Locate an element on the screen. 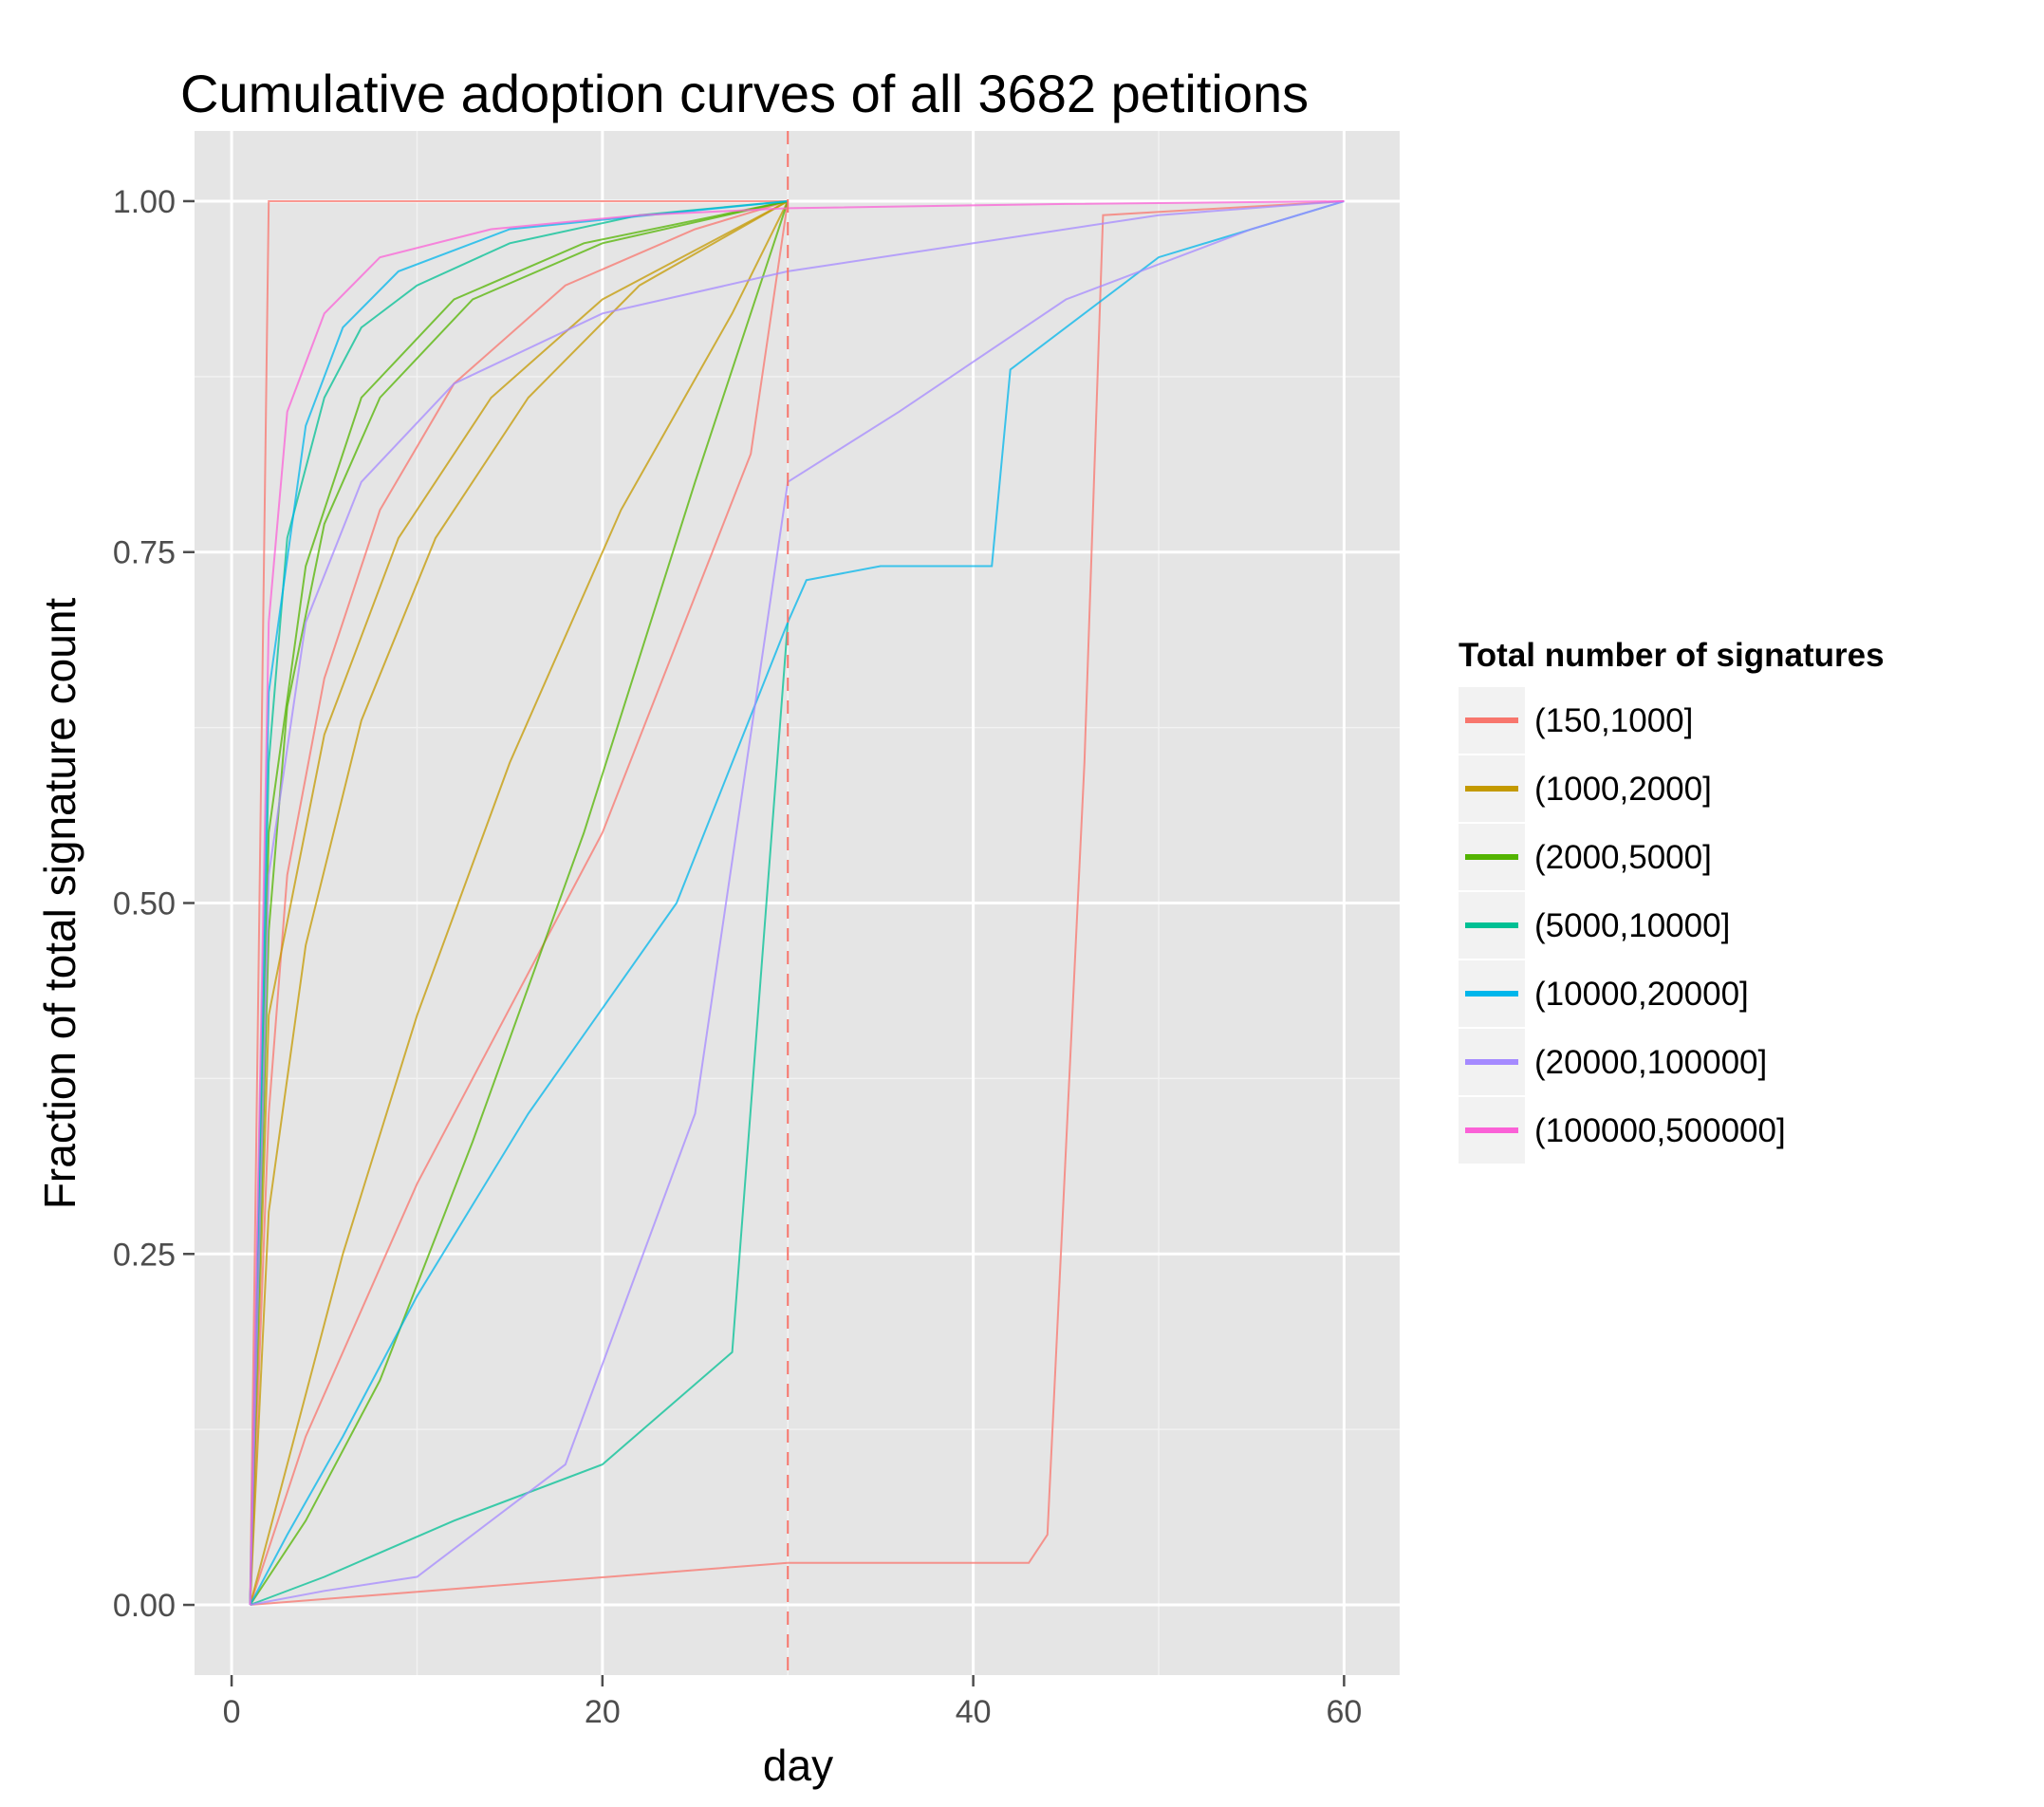 The image size is (2044, 1807). y-tick-label: 0.50 is located at coordinates (144, 904).